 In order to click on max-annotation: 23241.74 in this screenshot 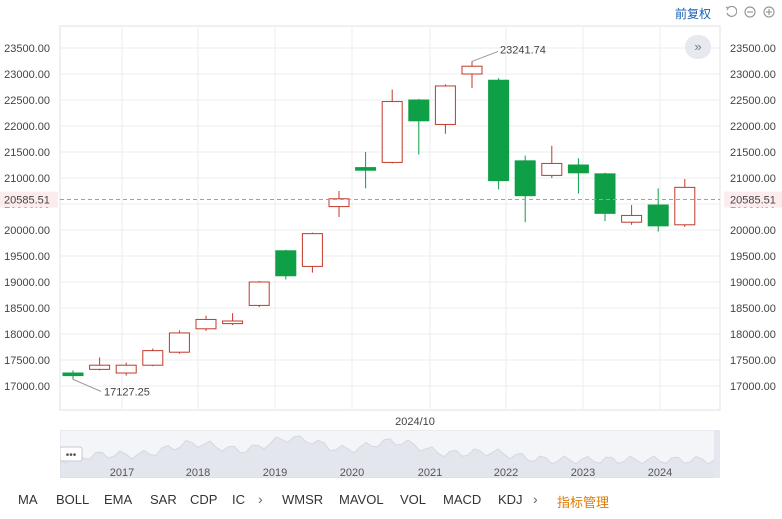, I will do `click(523, 50)`.